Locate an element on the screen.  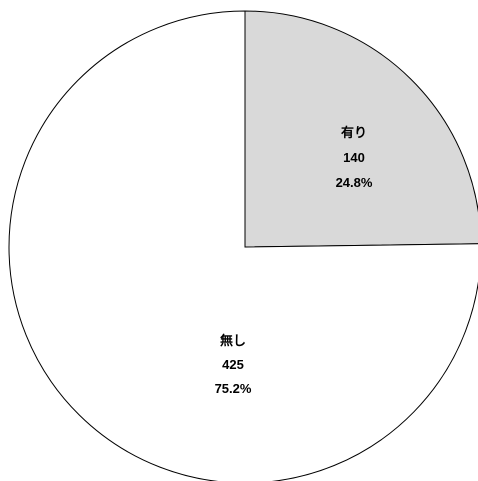
slice-label-nashi-name: 無し is located at coordinates (233, 340).